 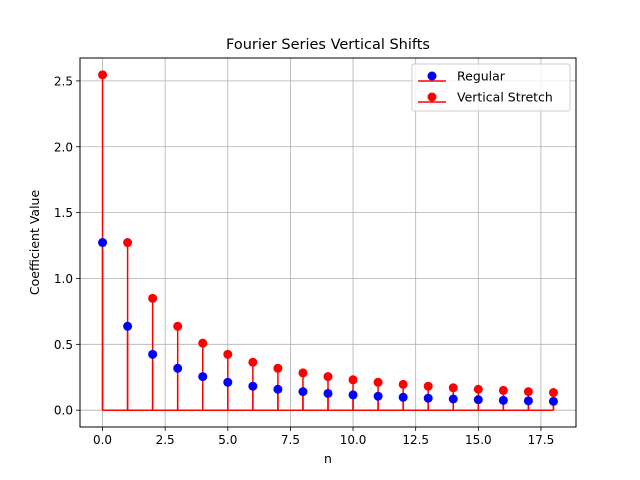 I want to click on y-tick-label: 2.0, so click(x=63, y=147).